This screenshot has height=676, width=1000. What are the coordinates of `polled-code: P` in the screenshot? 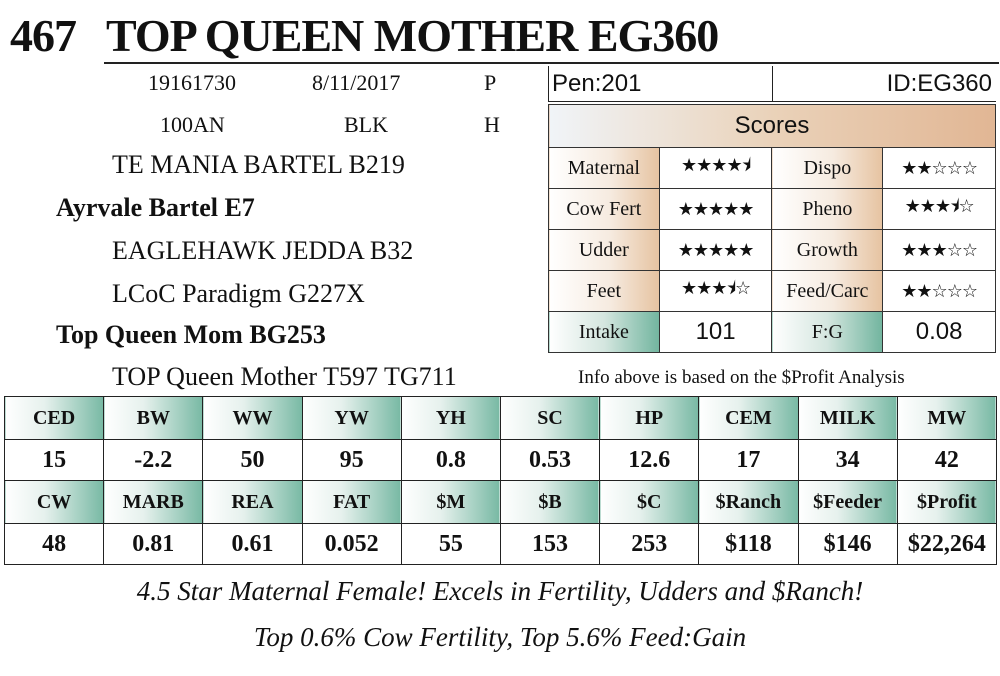 It's located at (490, 82).